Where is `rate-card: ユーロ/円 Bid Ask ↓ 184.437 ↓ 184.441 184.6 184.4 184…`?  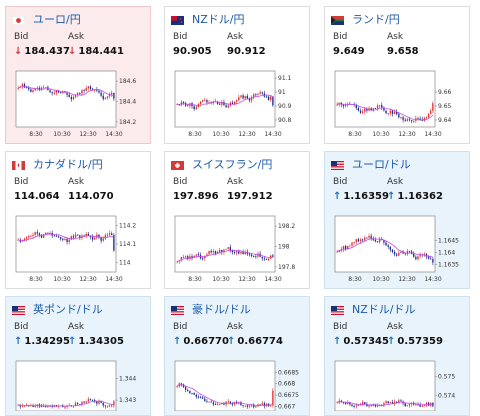
rate-card: ユーロ/円 Bid Ask ↓ 184.437 ↓ 184.441 184.6 184.4 184… is located at coordinates (78, 75).